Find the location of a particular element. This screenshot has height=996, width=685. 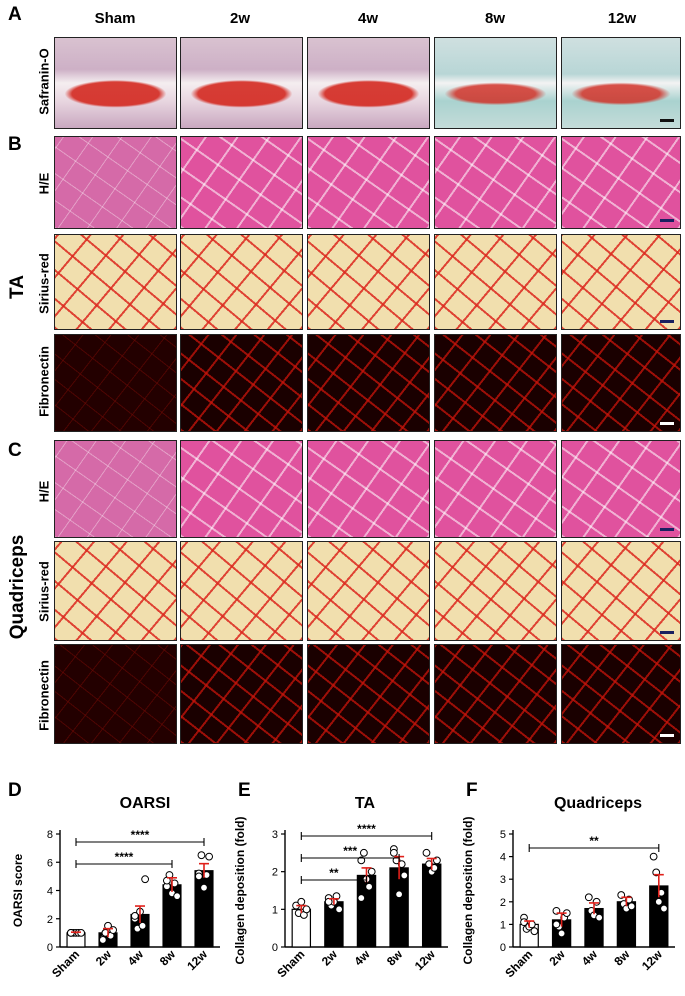

micrograph-quad-he-8w is located at coordinates (495, 489).